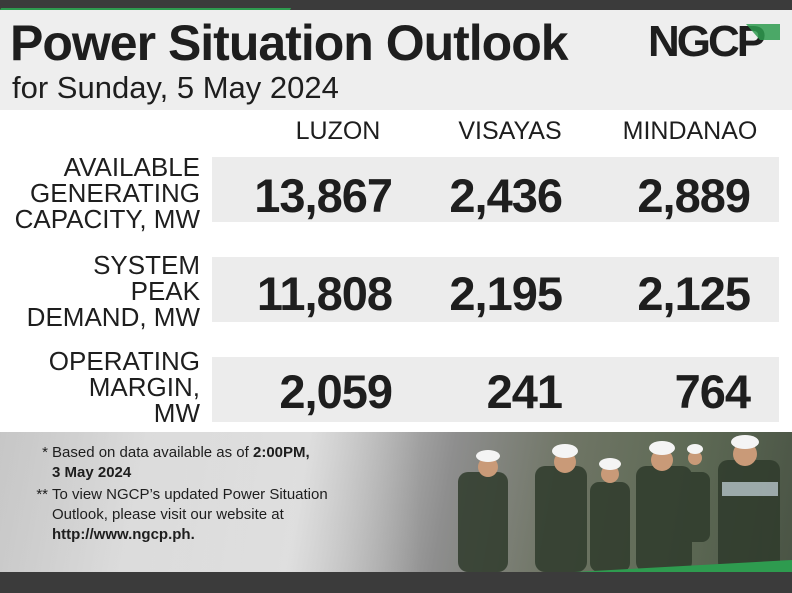 Image resolution: width=792 pixels, height=593 pixels. I want to click on row-label-available-capacity: AVAILABLE GENERATING CAPACITY, MW, so click(100, 193).